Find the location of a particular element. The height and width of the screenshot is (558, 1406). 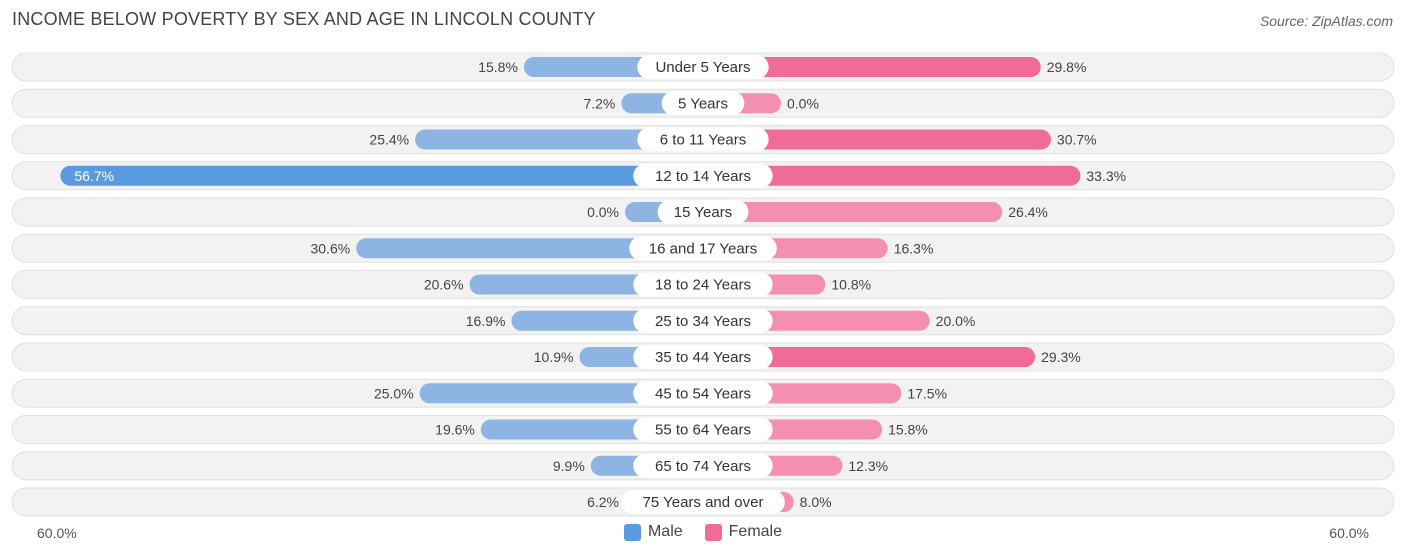

value-label-female: 12.3% is located at coordinates (868, 466).